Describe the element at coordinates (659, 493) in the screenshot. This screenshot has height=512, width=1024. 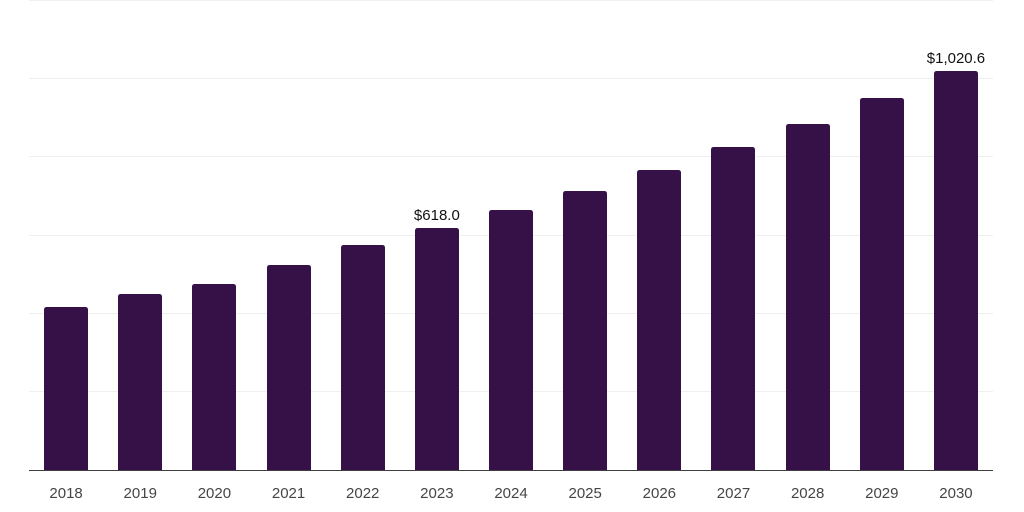
I see `x-tick-label-2026: 2026` at that location.